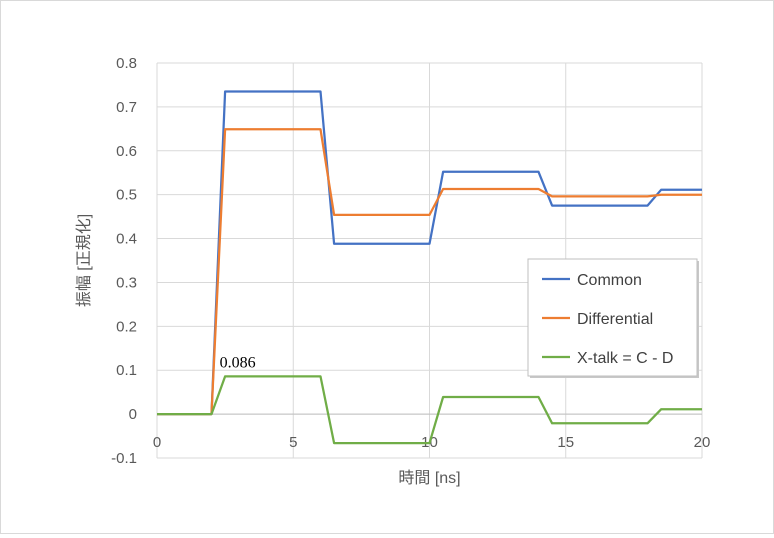 The height and width of the screenshot is (538, 774). What do you see at coordinates (126, 151) in the screenshot?
I see `y-tick-label: 0.6` at bounding box center [126, 151].